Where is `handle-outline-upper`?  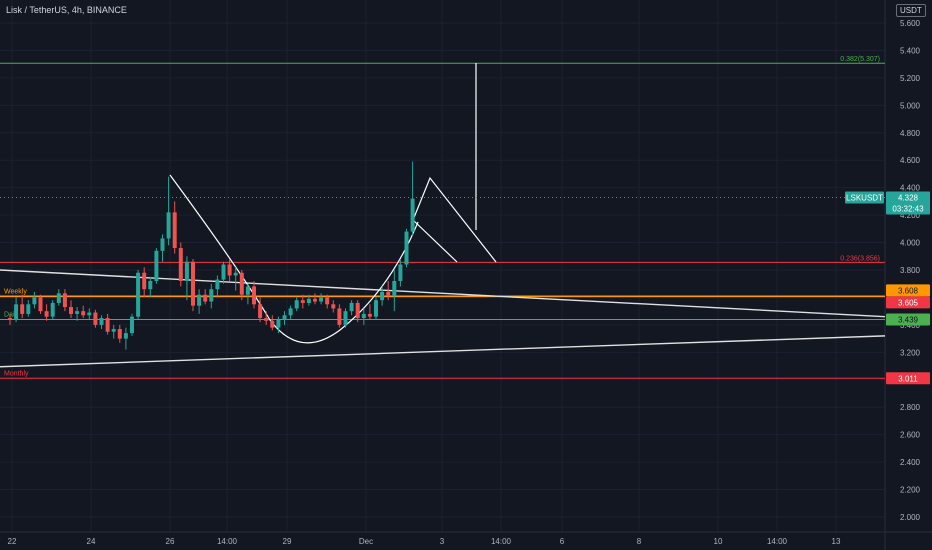 handle-outline-upper is located at coordinates (454, 219).